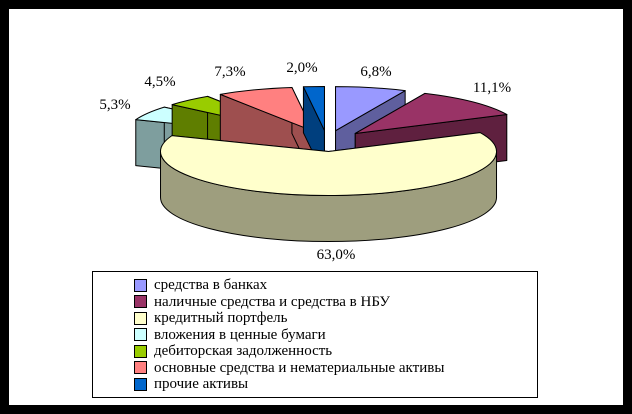 The height and width of the screenshot is (414, 632). I want to click on legend-item: наличные средства и средства в НБУ, so click(335, 302).